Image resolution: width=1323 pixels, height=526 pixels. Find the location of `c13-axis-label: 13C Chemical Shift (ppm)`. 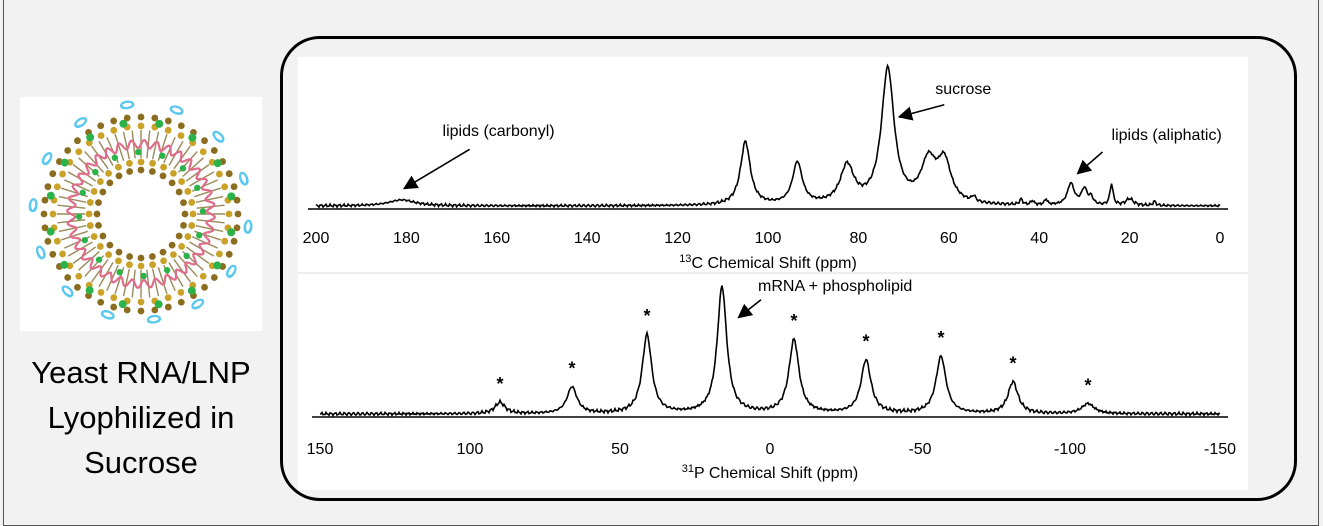

c13-axis-label: 13C Chemical Shift (ppm) is located at coordinates (768, 262).